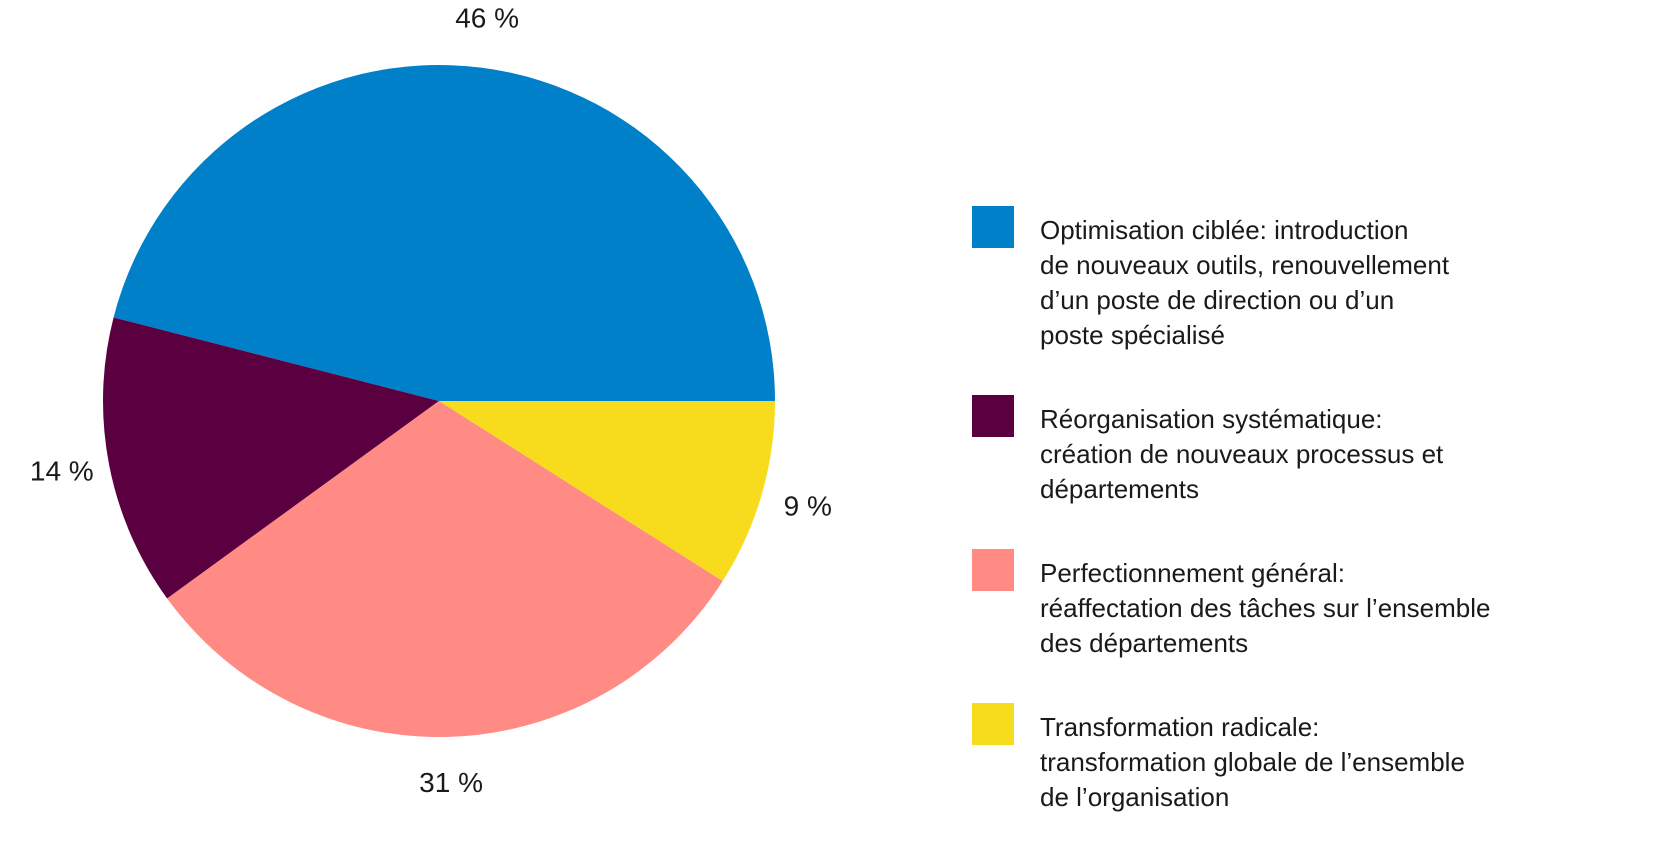  I want to click on slice-label: 14 %, so click(62, 470).